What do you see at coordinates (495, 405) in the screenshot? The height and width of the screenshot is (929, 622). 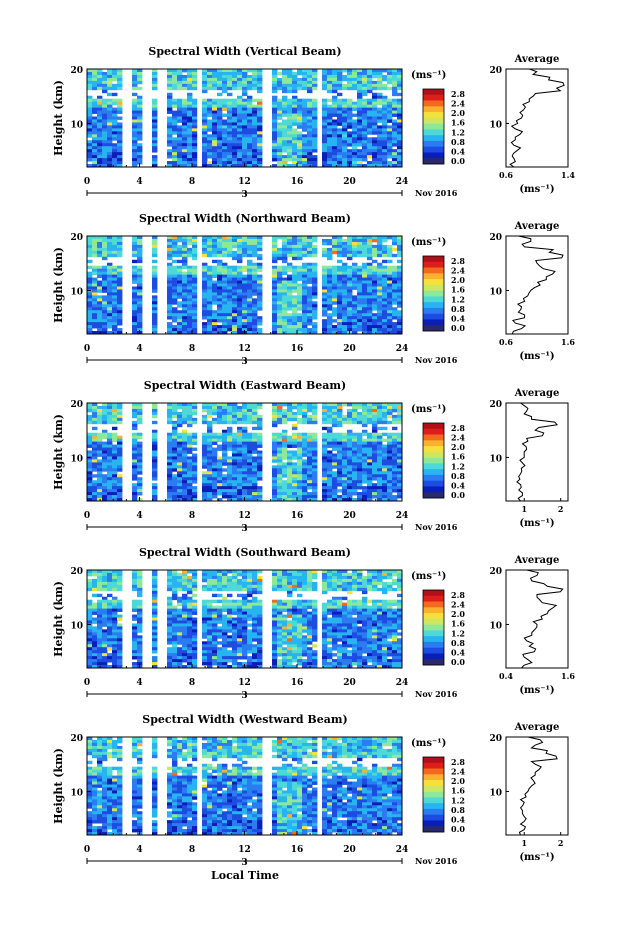 I see `avg-y-tick-label: 20` at bounding box center [495, 405].